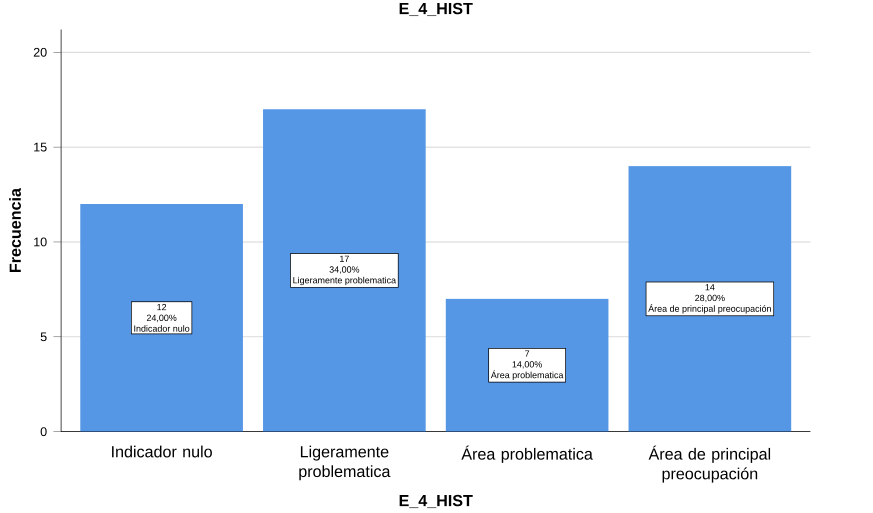 Image resolution: width=873 pixels, height=513 pixels. What do you see at coordinates (436, 501) in the screenshot?
I see `x-axis-title: E_4_HIST` at bounding box center [436, 501].